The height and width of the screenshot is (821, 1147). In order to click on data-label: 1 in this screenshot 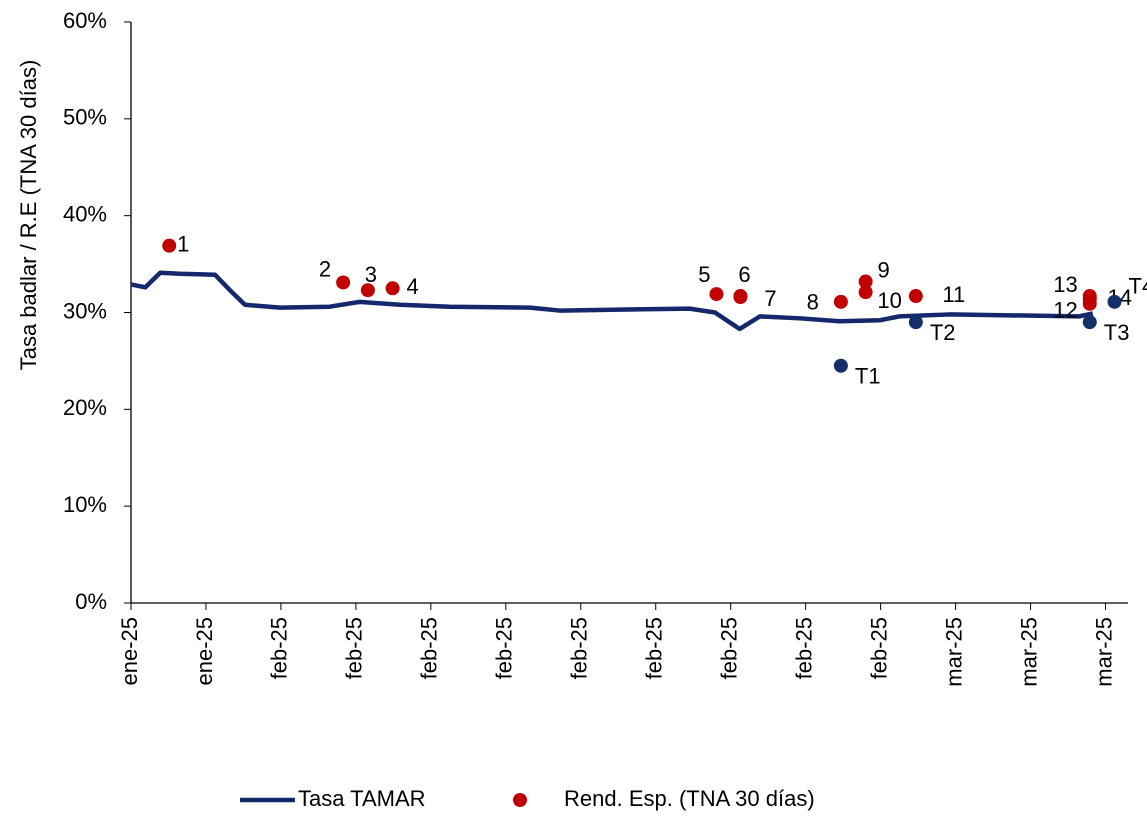, I will do `click(183, 243)`.